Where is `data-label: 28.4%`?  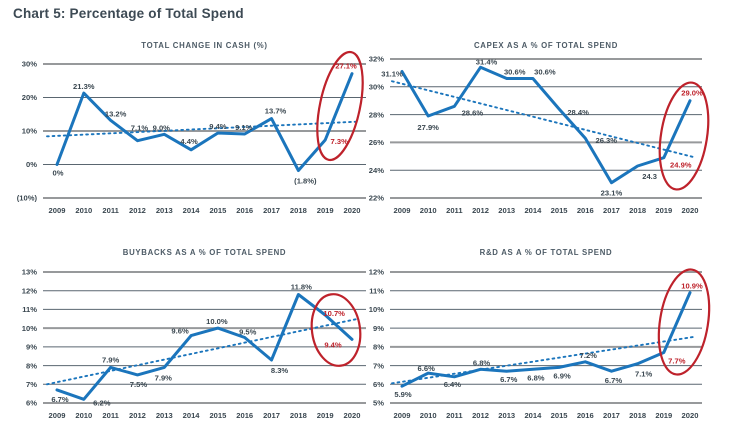 data-label: 28.4% is located at coordinates (578, 112).